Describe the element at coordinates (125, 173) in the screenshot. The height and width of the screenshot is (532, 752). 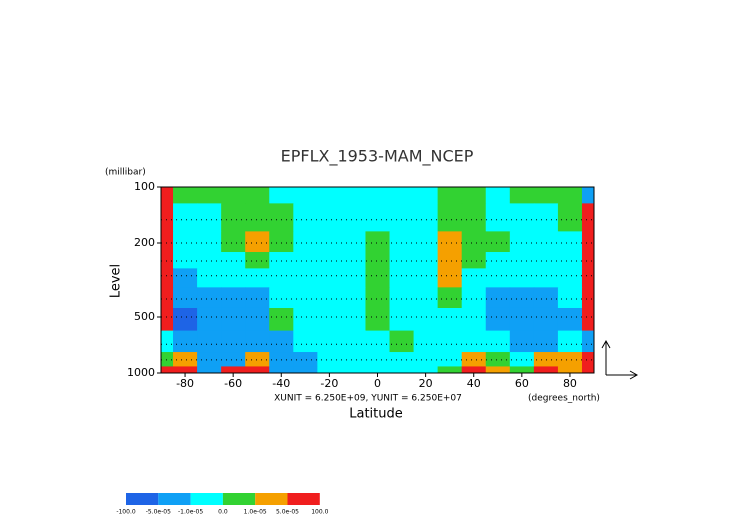
I see `y-unit-label: (millibar)` at that location.